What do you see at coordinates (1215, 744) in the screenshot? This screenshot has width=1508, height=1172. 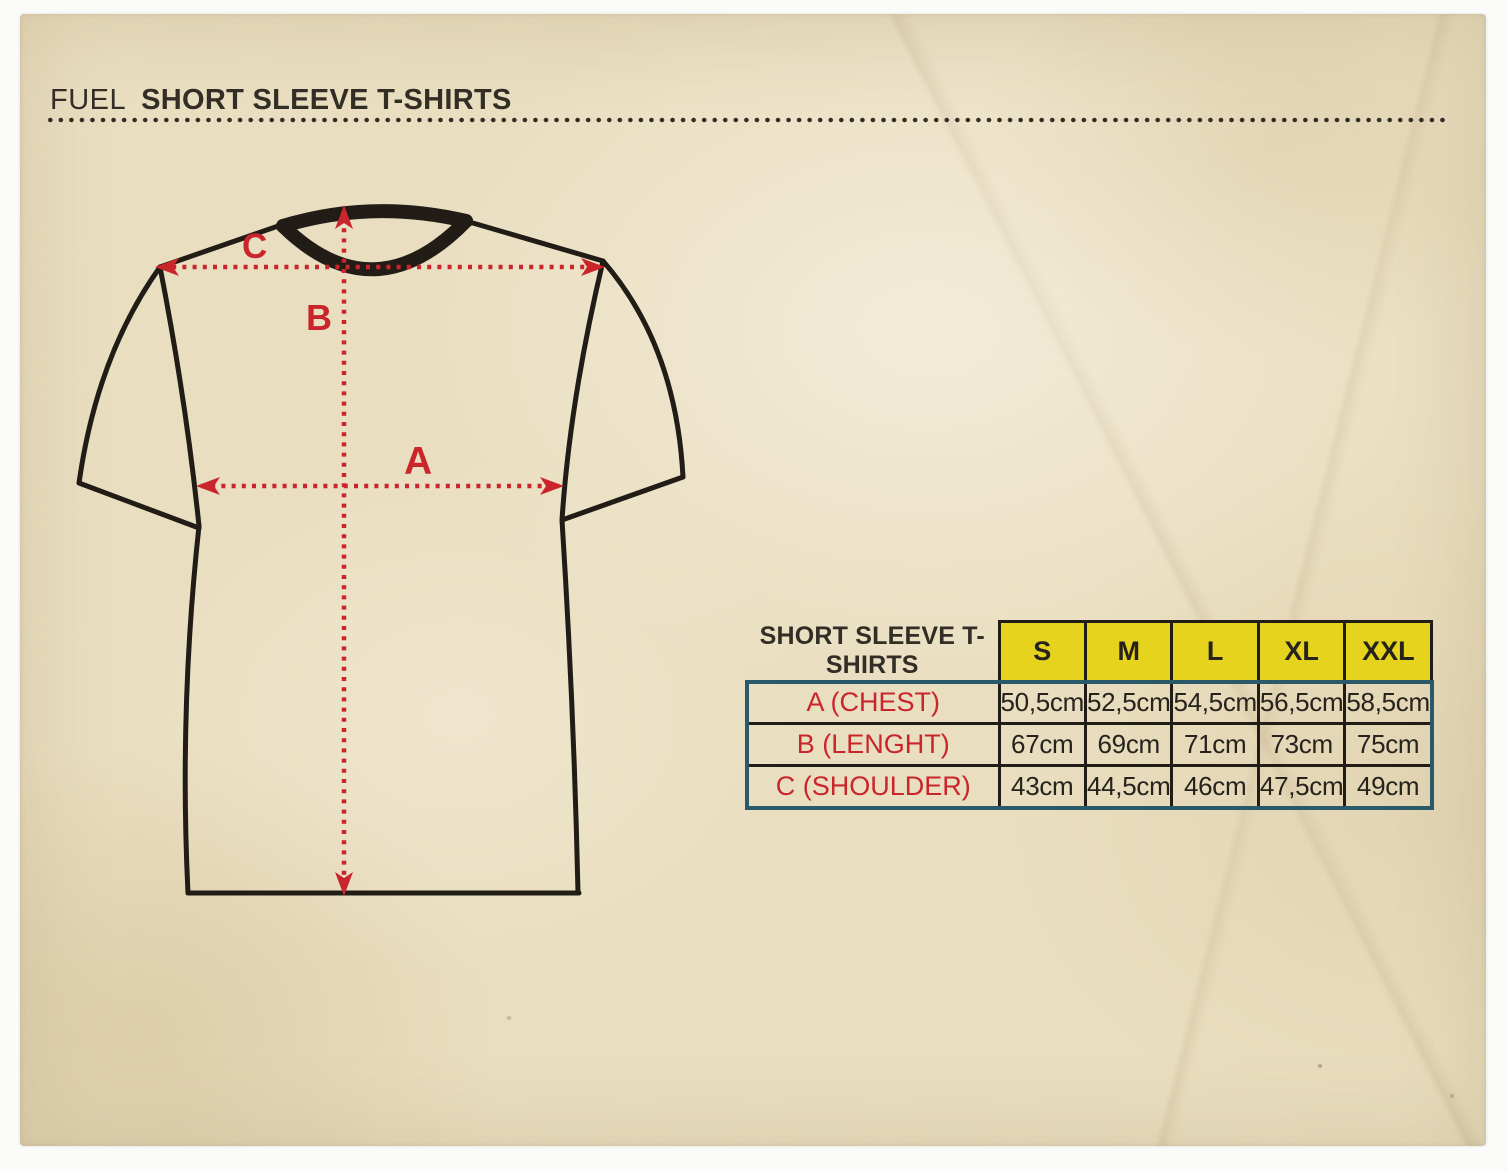 I see `size-value-cell: 71cm` at bounding box center [1215, 744].